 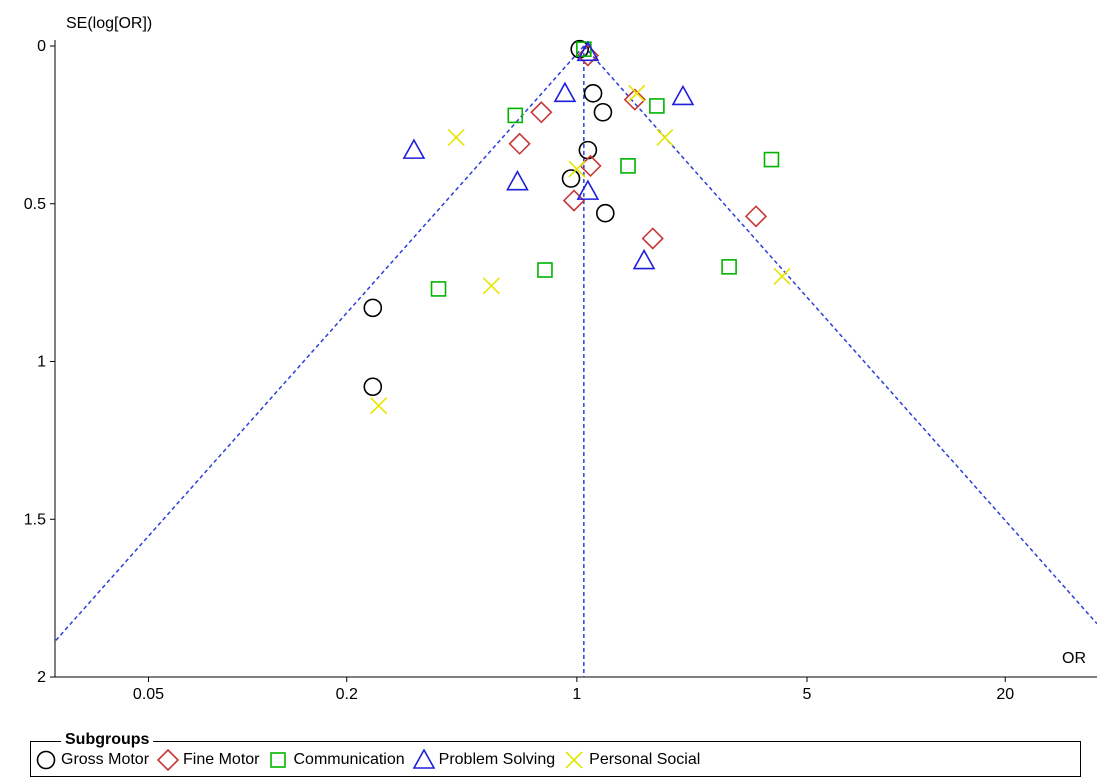 What do you see at coordinates (349, 759) in the screenshot?
I see `legend-label: Communication` at bounding box center [349, 759].